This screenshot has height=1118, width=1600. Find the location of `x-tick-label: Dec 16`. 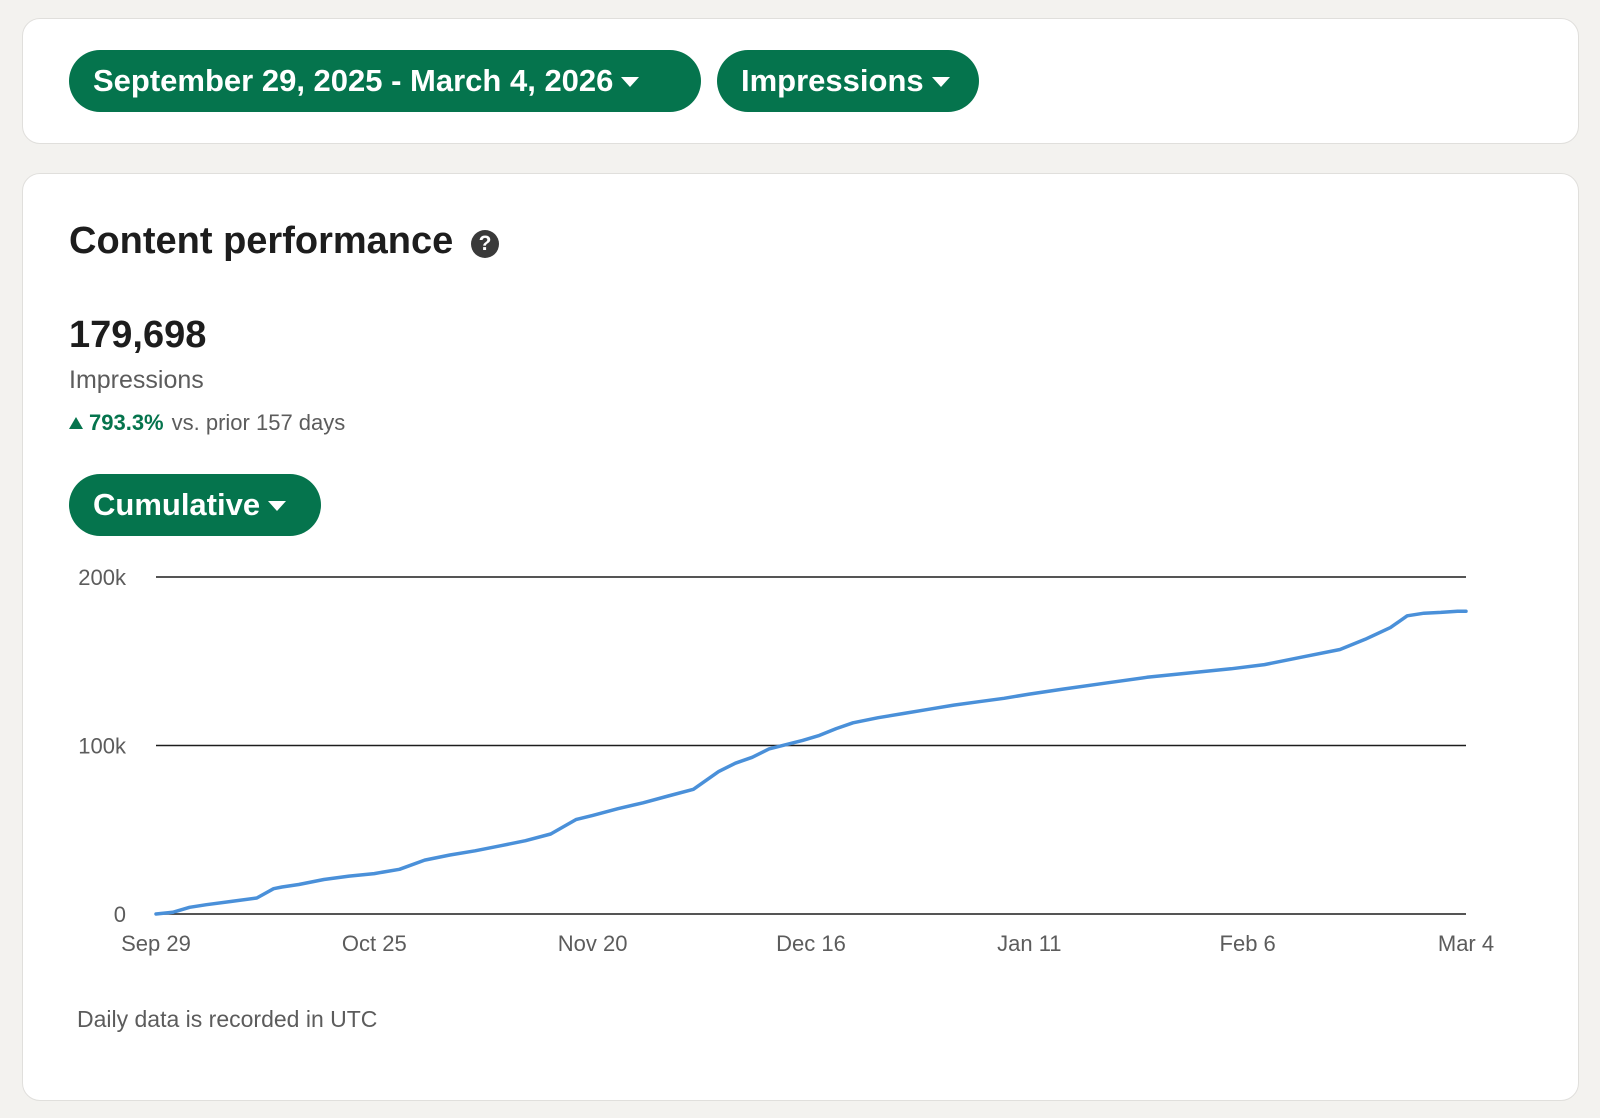

x-tick-label: Dec 16 is located at coordinates (811, 943).